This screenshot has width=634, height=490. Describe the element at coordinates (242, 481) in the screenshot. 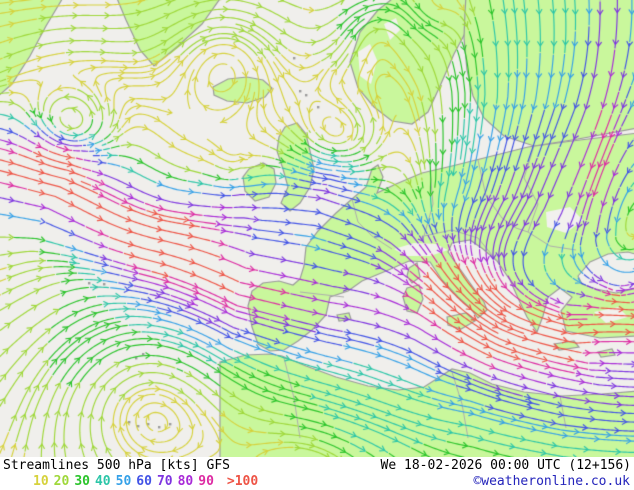

I see `legend-value-100: >100` at that location.